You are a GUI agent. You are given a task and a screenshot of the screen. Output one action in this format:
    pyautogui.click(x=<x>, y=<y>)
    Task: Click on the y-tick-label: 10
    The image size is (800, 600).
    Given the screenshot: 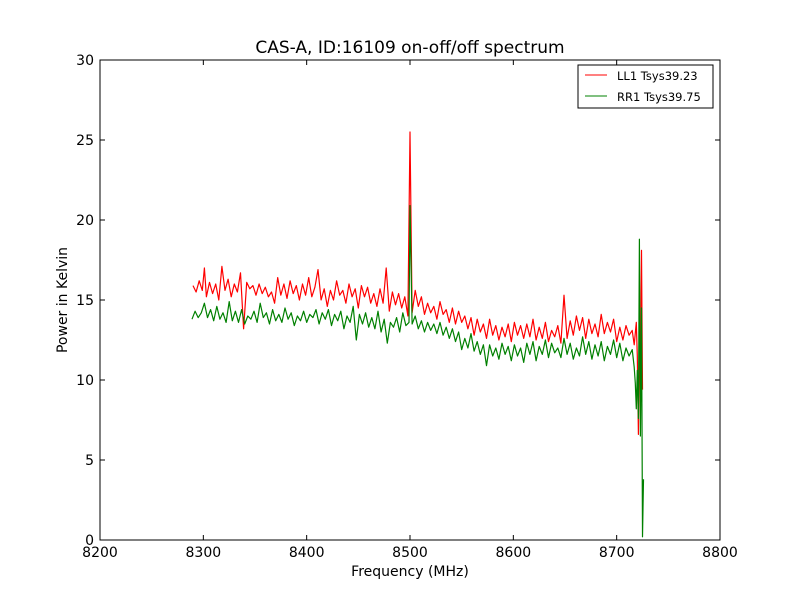 What is the action you would take?
    pyautogui.click(x=85, y=381)
    